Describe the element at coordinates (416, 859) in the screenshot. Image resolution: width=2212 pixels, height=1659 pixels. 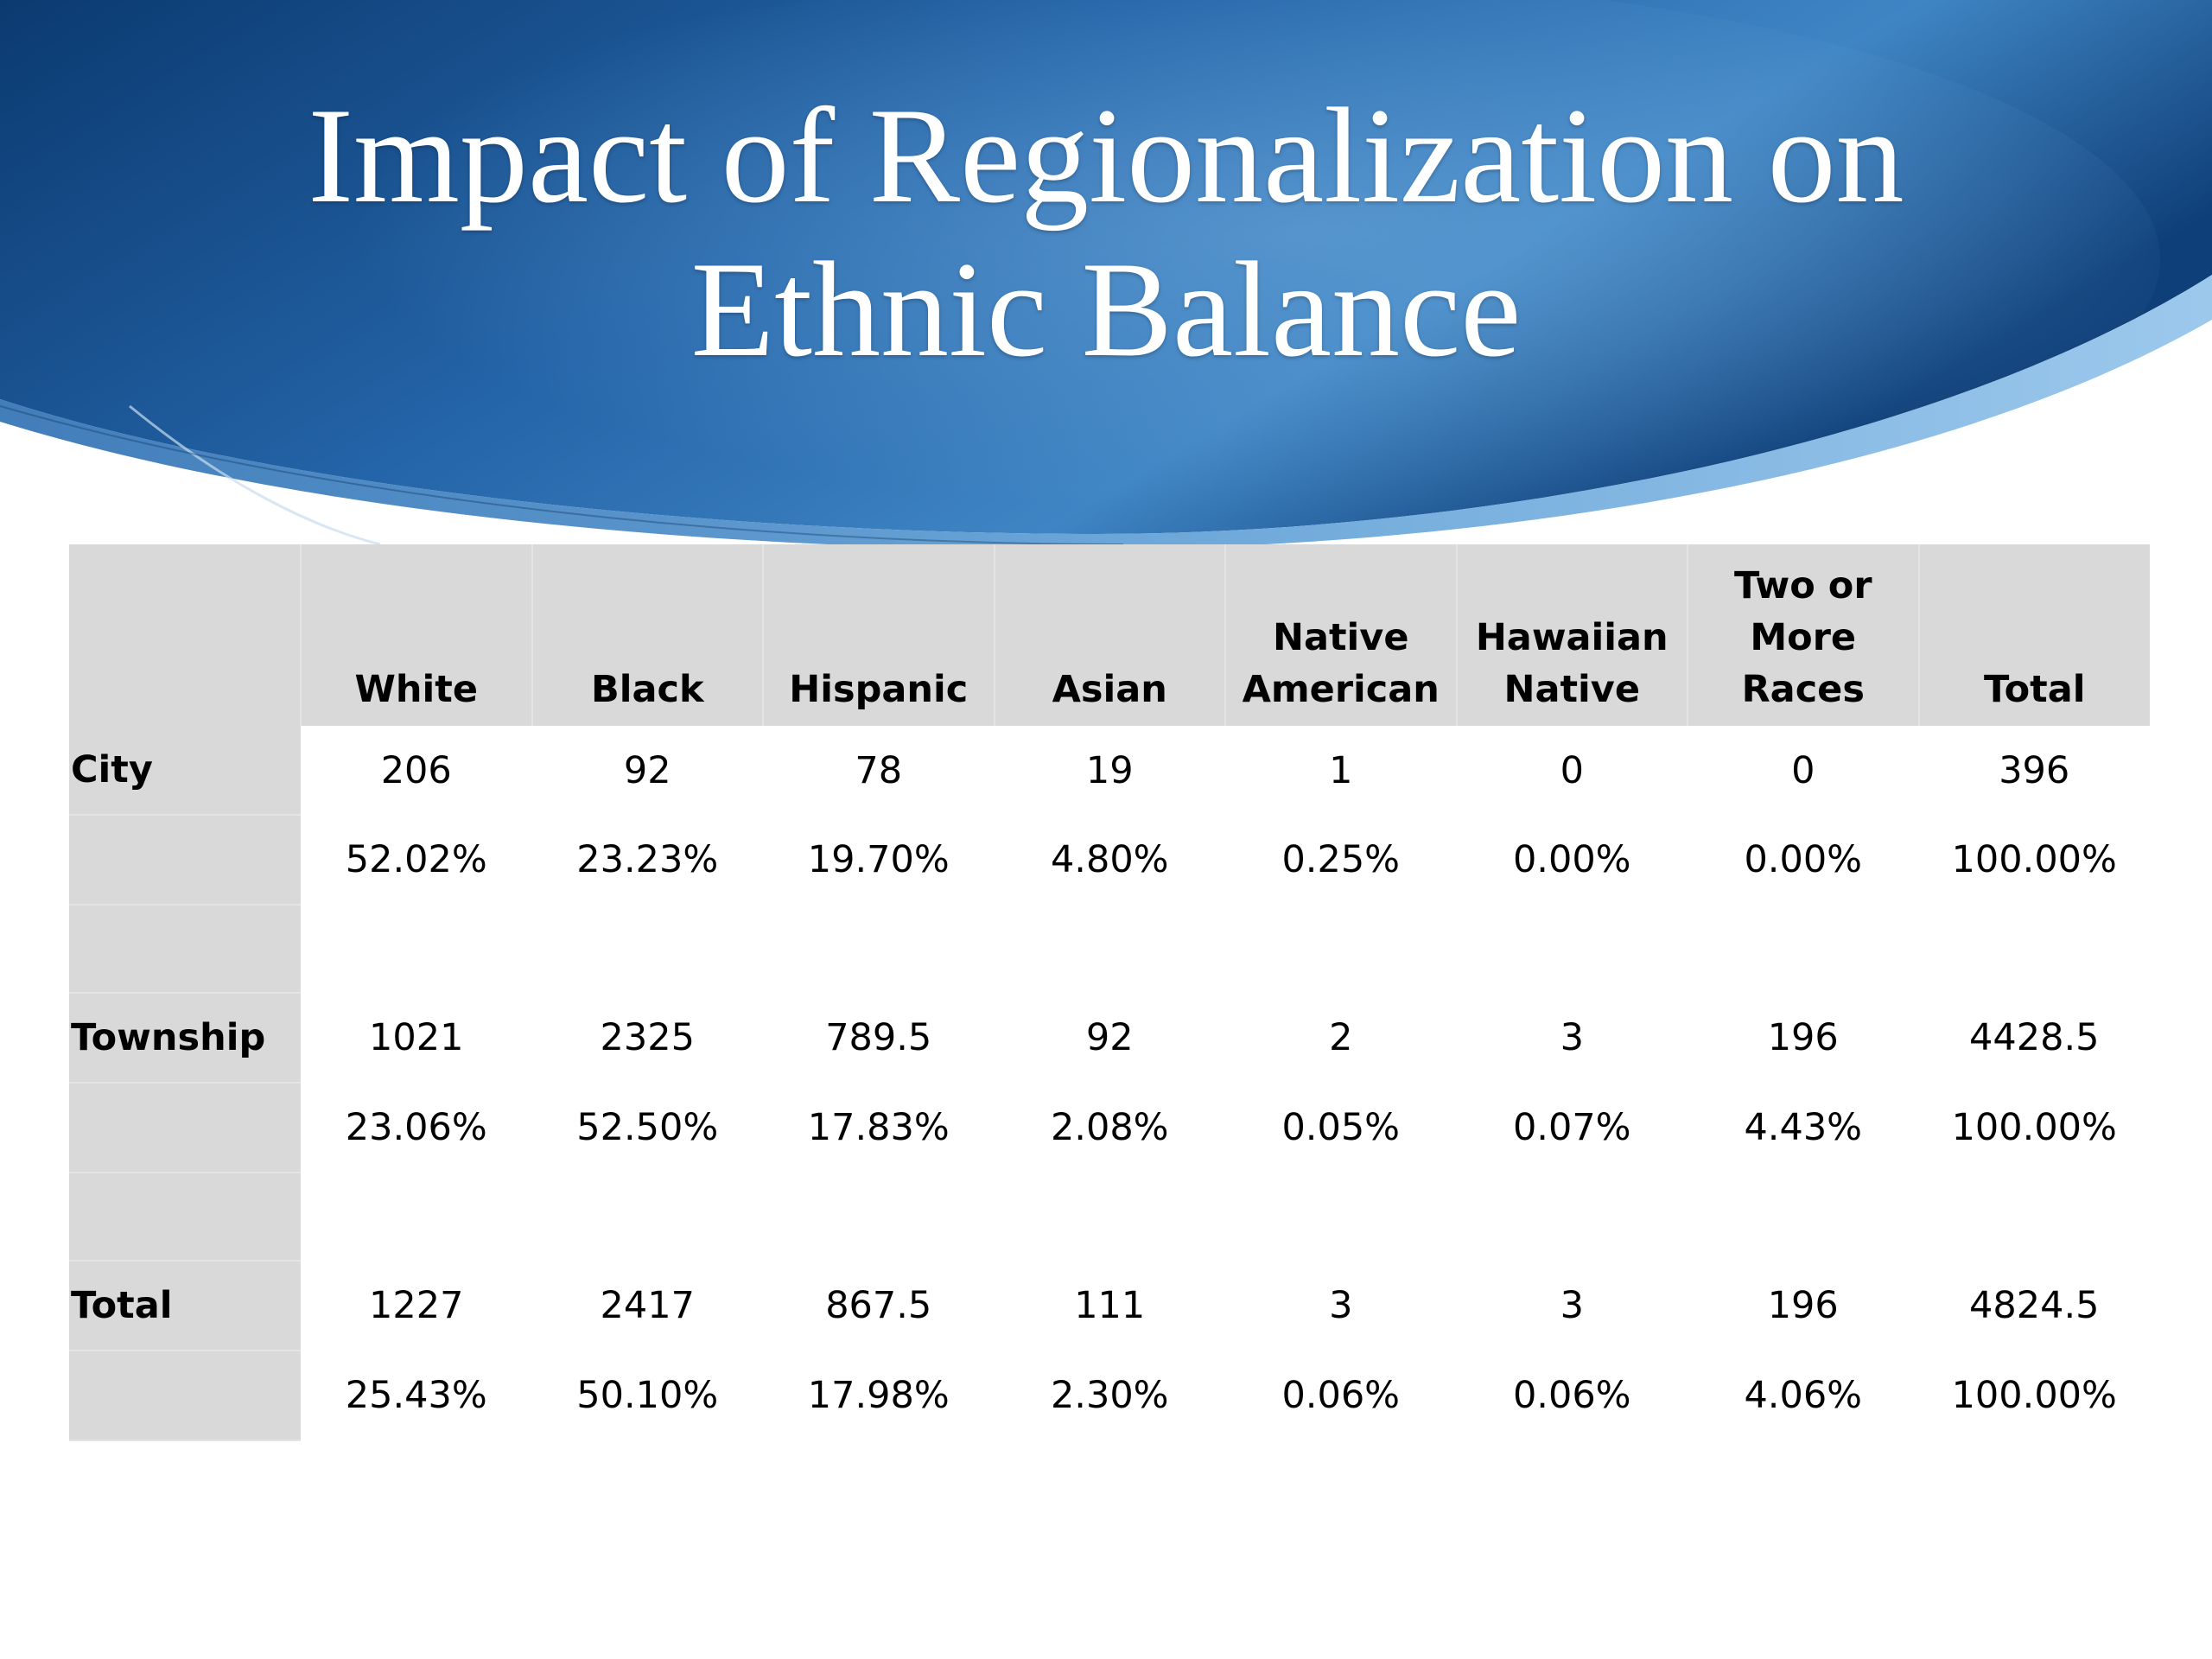
I see `cell-percent: 52.02%` at that location.